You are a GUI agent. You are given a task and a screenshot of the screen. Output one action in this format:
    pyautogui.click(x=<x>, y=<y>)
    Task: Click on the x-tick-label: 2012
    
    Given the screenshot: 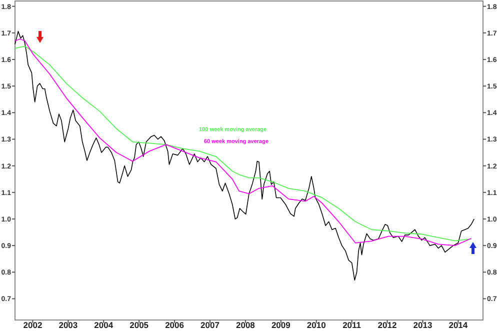 What is the action you would take?
    pyautogui.click(x=387, y=325)
    